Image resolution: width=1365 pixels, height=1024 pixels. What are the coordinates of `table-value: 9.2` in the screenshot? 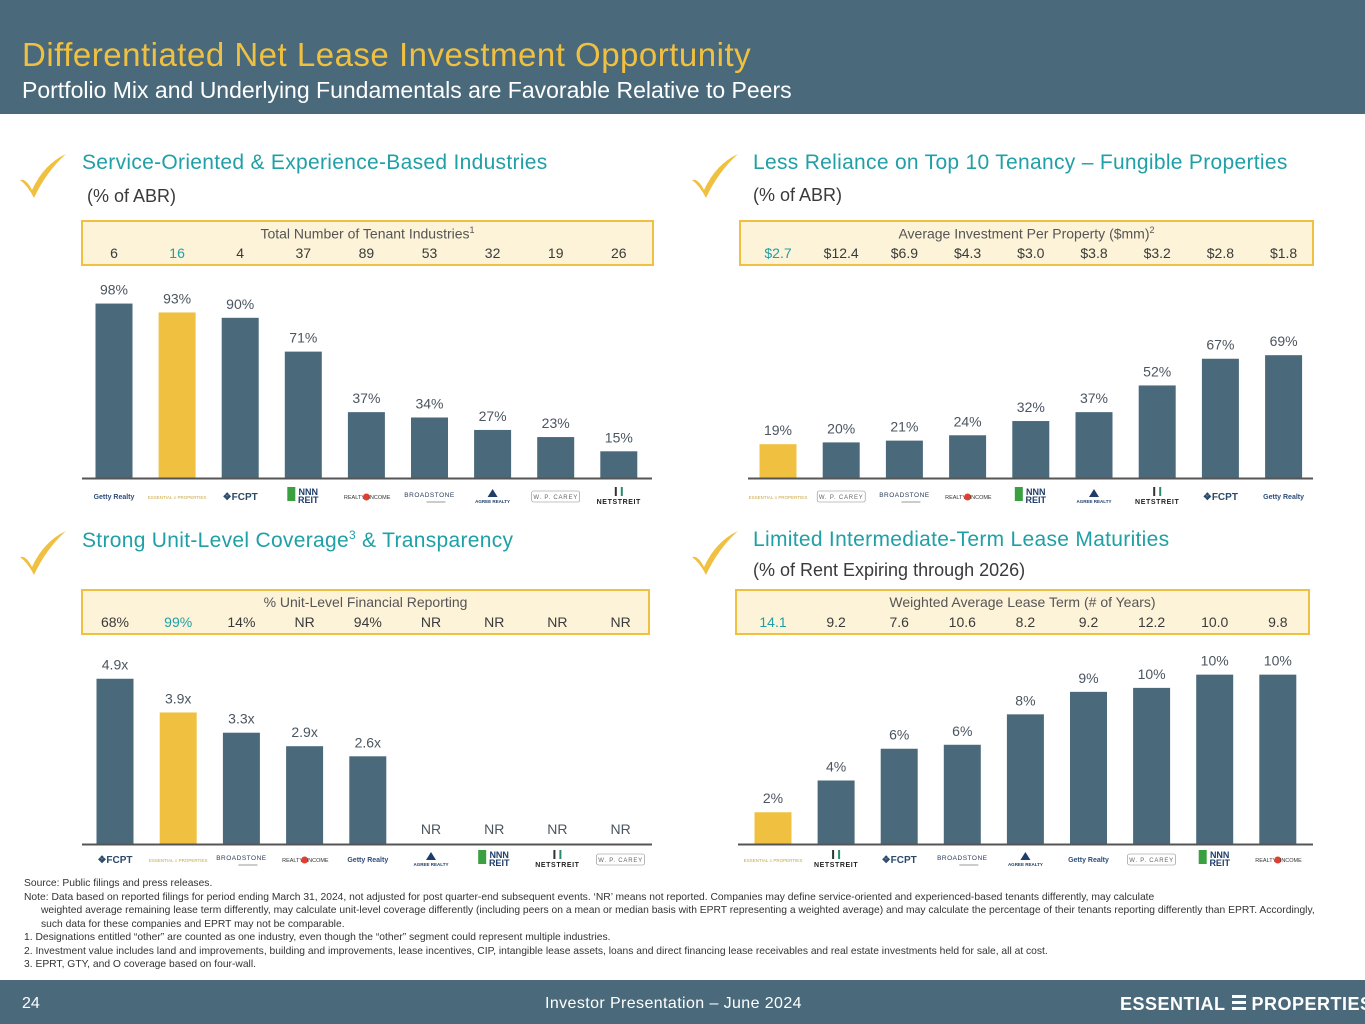 It's located at (836, 622).